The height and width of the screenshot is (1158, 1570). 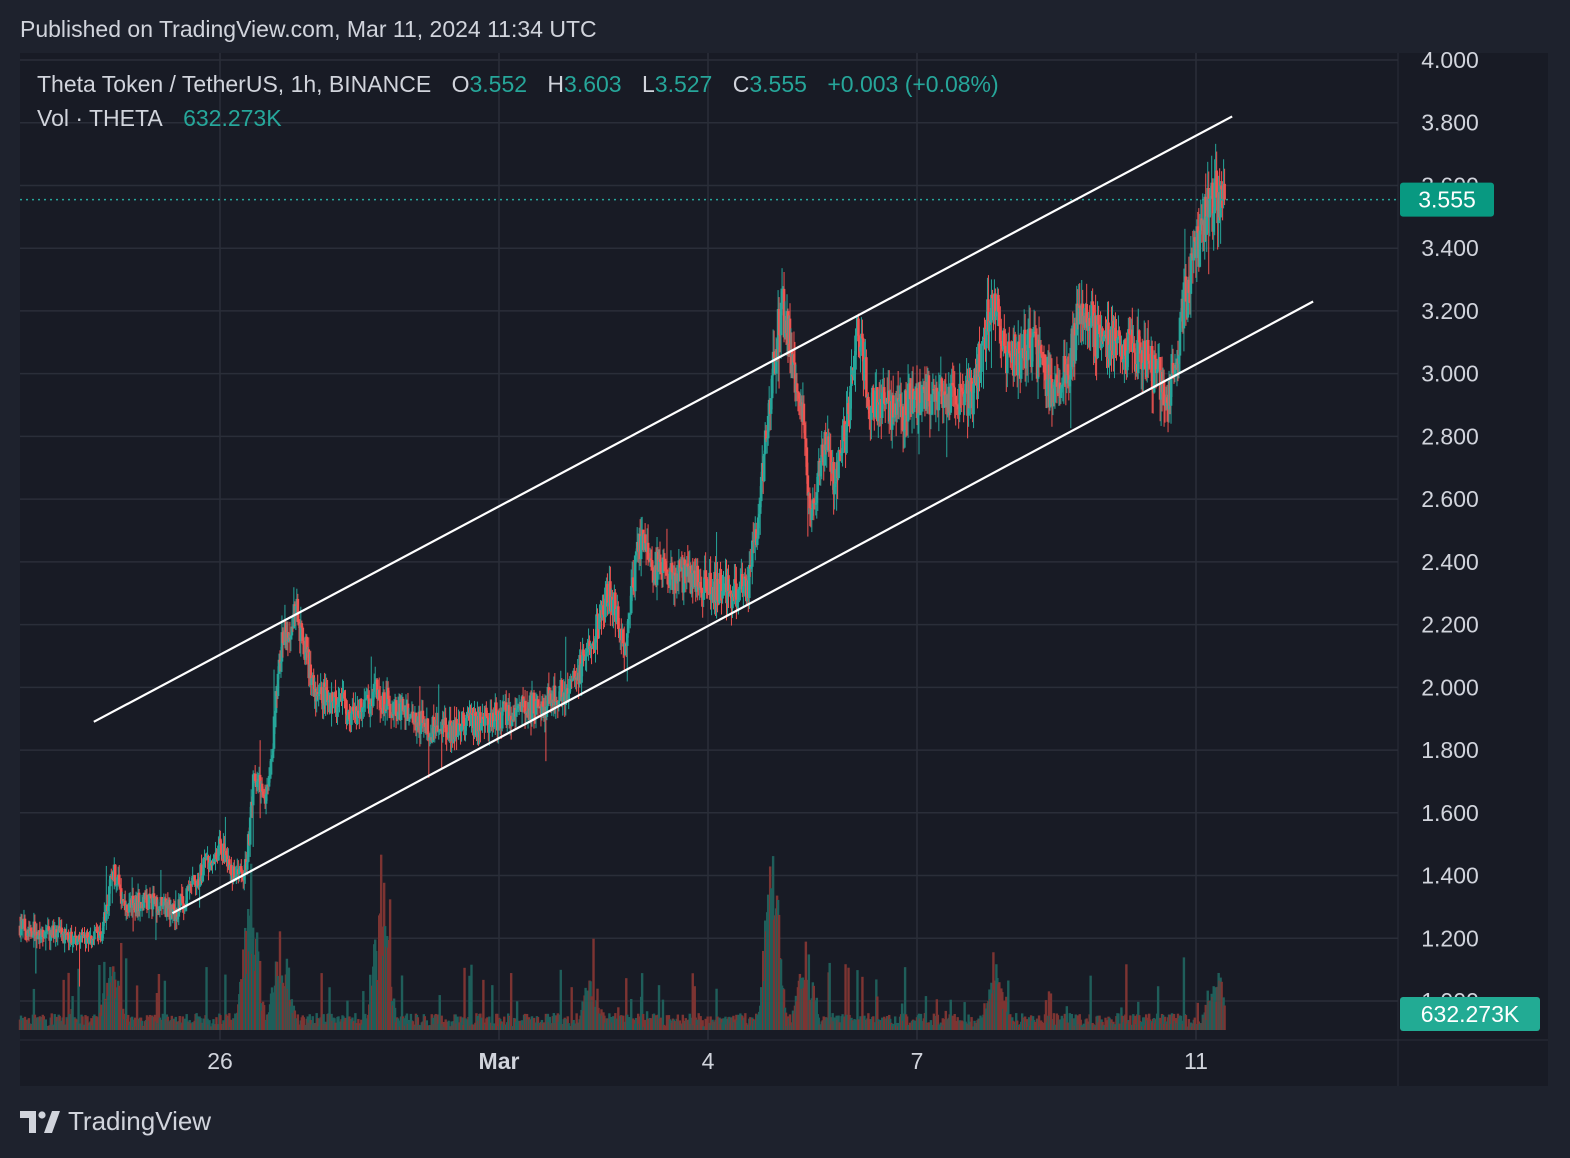 I want to click on close-label: C, so click(x=741, y=84).